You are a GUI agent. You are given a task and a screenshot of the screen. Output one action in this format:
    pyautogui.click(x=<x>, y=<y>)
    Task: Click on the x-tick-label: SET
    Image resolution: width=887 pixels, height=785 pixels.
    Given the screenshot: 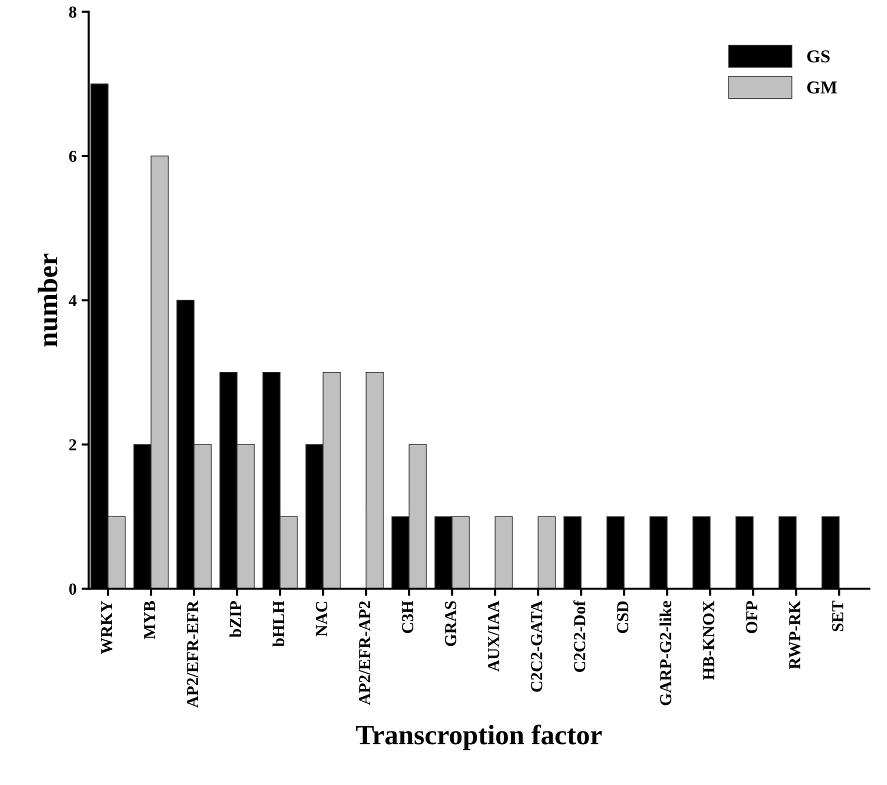 What is the action you would take?
    pyautogui.click(x=838, y=616)
    